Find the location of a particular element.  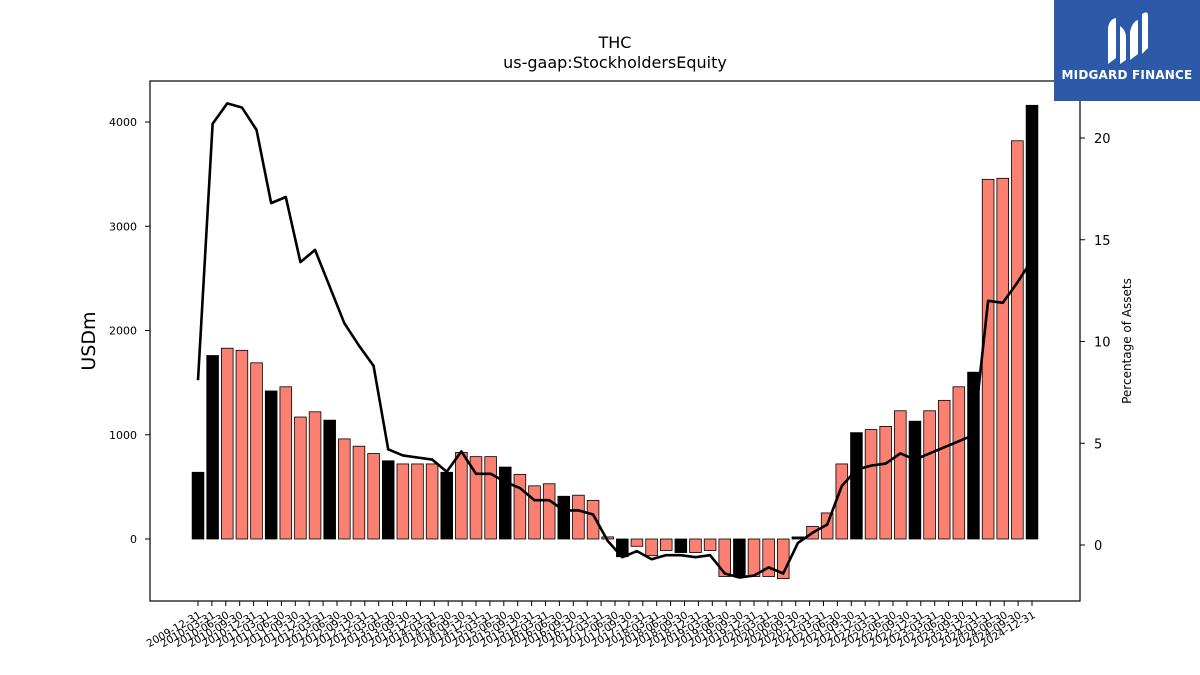

y2-axis-ticks: 0 5 10 15 20 is located at coordinates (1095, 343).